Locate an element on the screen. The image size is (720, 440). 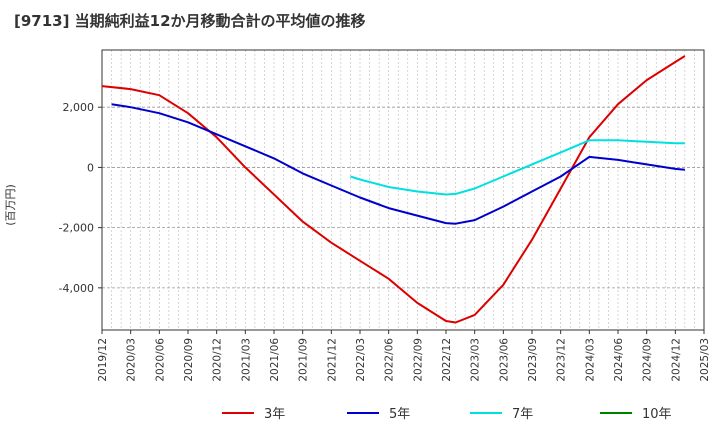
x-tick-label: 2021/03 is located at coordinates (246, 360).